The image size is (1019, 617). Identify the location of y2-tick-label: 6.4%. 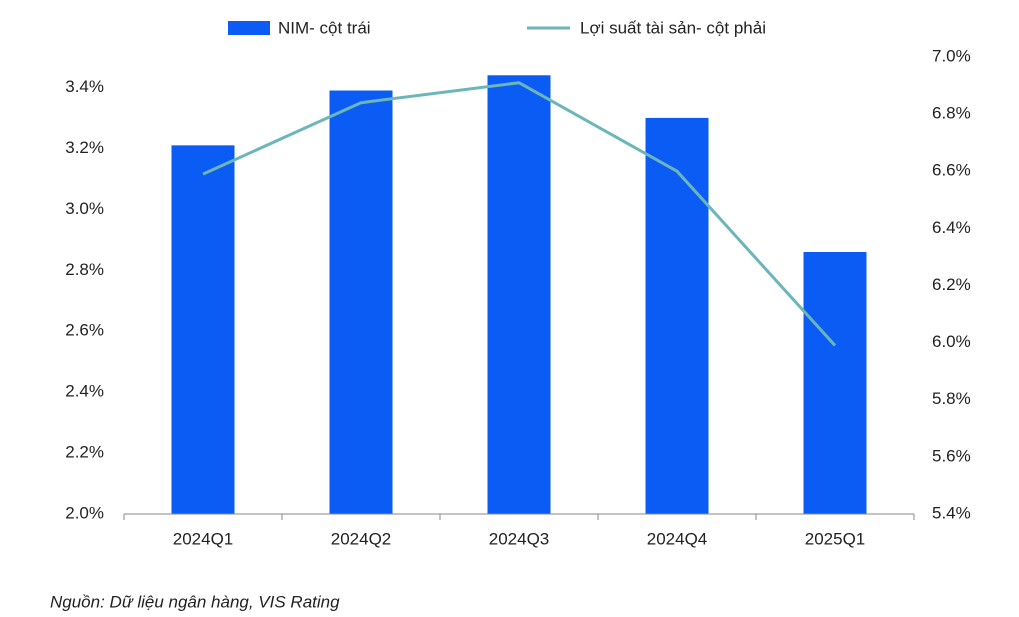
(951, 227).